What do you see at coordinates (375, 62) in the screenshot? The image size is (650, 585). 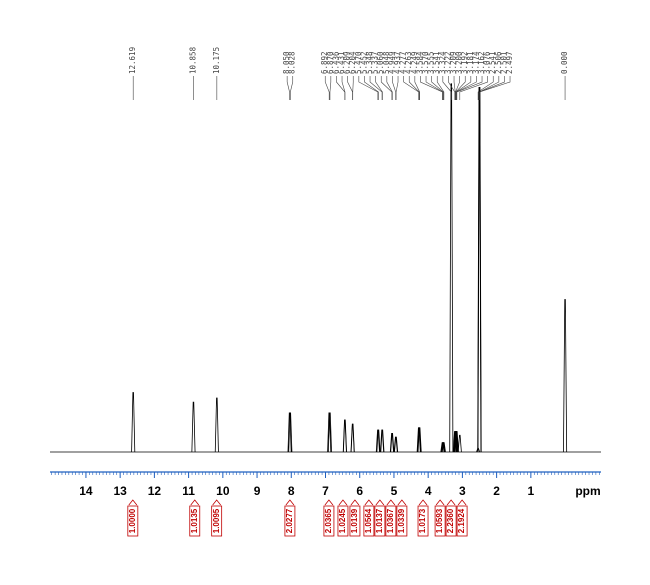 I see `peak-label: 5.337` at bounding box center [375, 62].